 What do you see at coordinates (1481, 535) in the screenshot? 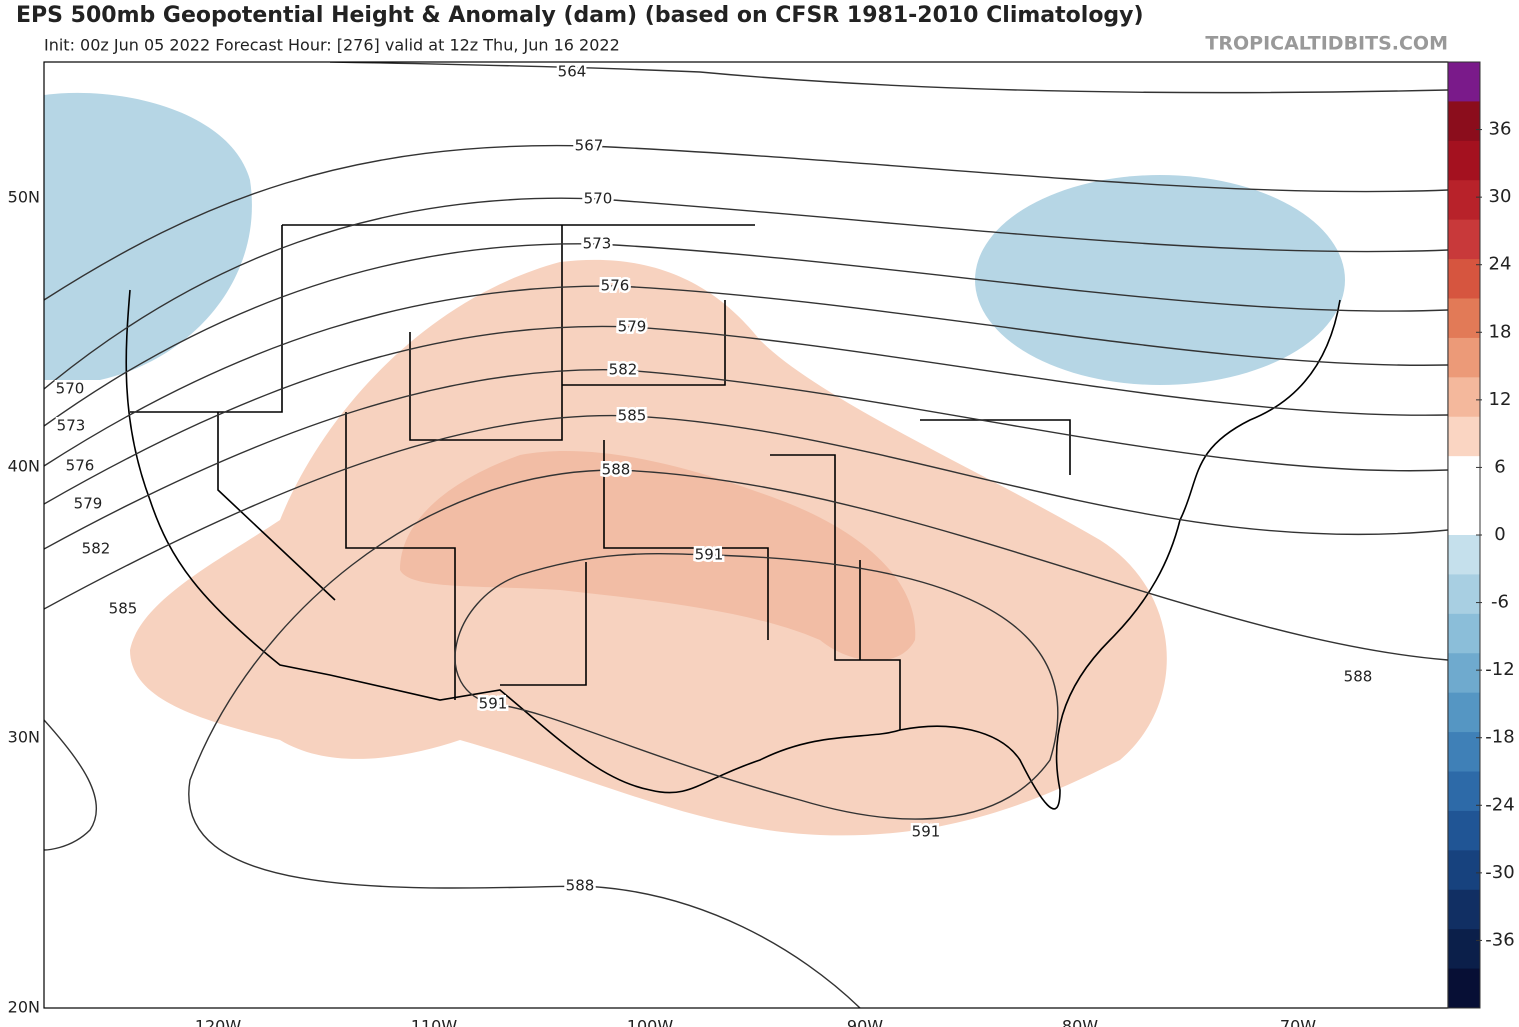
I see `colorbar: 36 30 24 18 12 6 0 -6 -12 -18 -24 -30 -36` at bounding box center [1481, 535].